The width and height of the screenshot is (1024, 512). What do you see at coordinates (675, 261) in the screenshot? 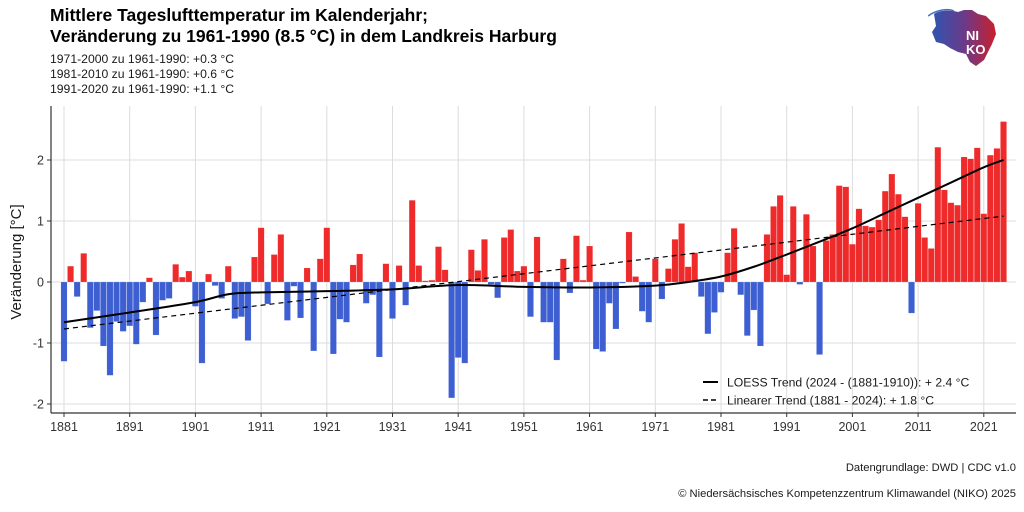
I see `bar-1974` at bounding box center [675, 261].